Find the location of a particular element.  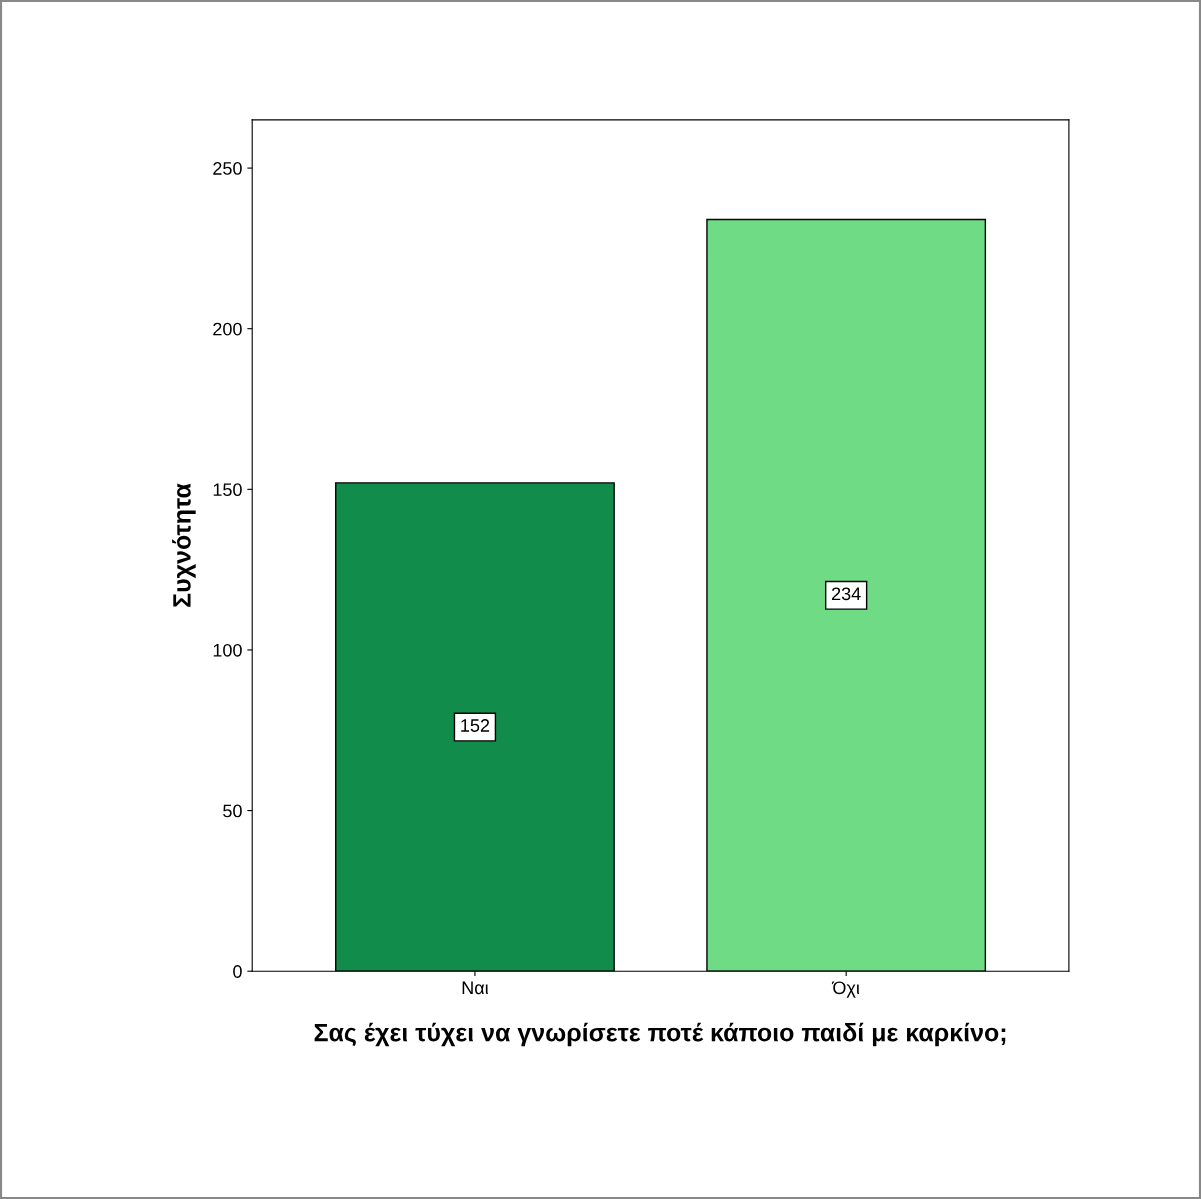

y-tick-label: 150 is located at coordinates (227, 490).